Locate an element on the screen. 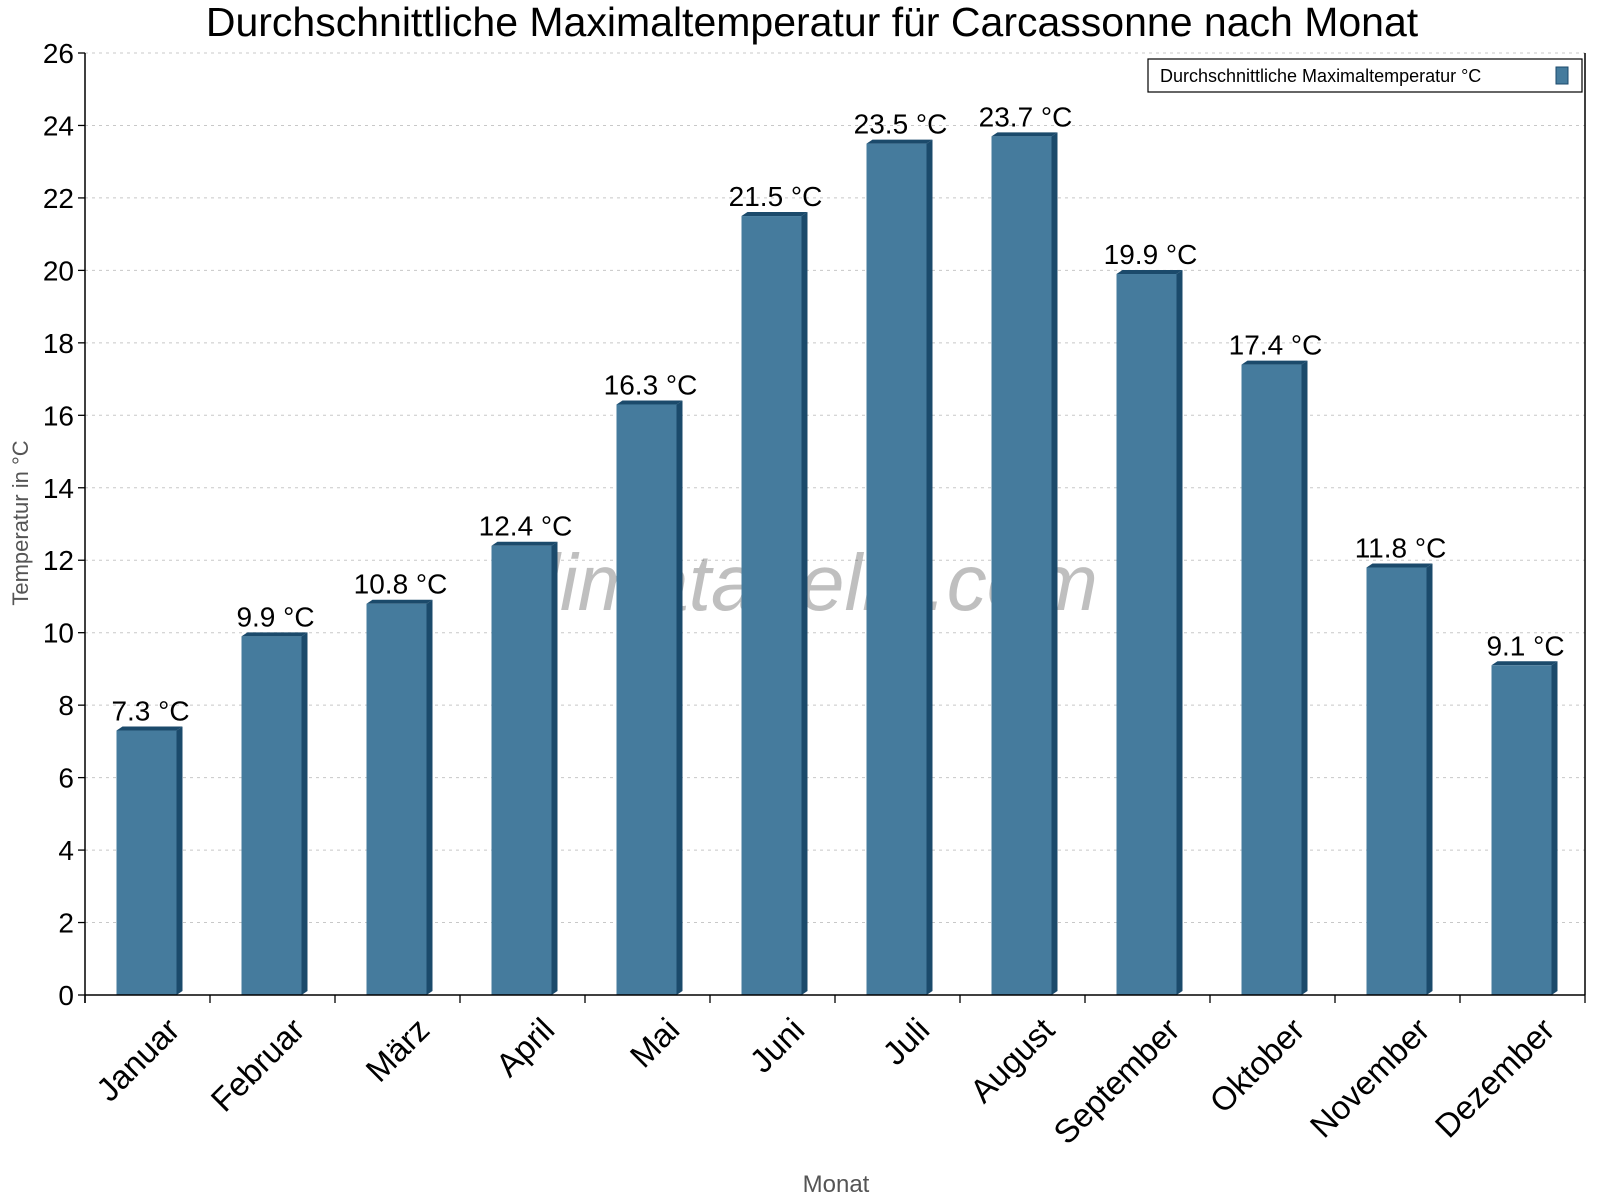 Image resolution: width=1600 pixels, height=1200 pixels. legend: Durchschnittliche Maximaltemperatur °C is located at coordinates (1365, 75).